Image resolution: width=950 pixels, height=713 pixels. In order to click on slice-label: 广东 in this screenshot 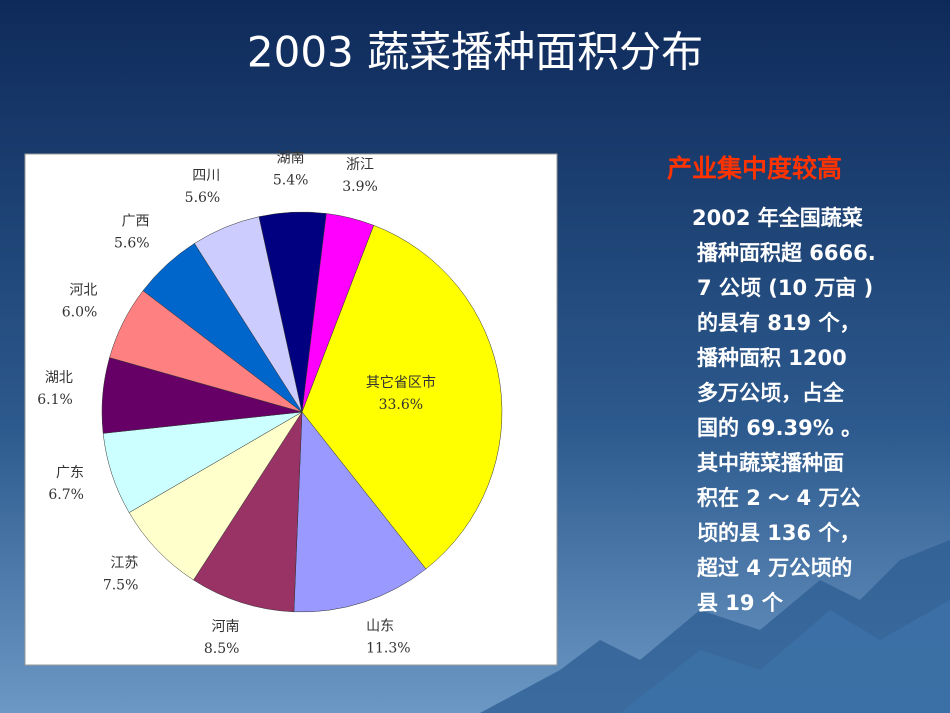, I will do `click(70, 473)`.